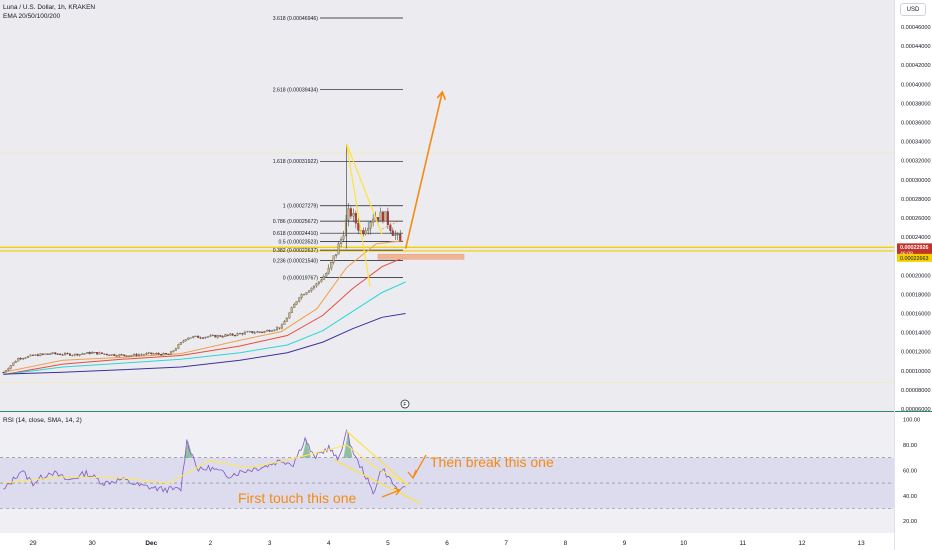 This screenshot has width=932, height=550. Describe the element at coordinates (914, 257) in the screenshot. I see `support-price-tag` at that location.